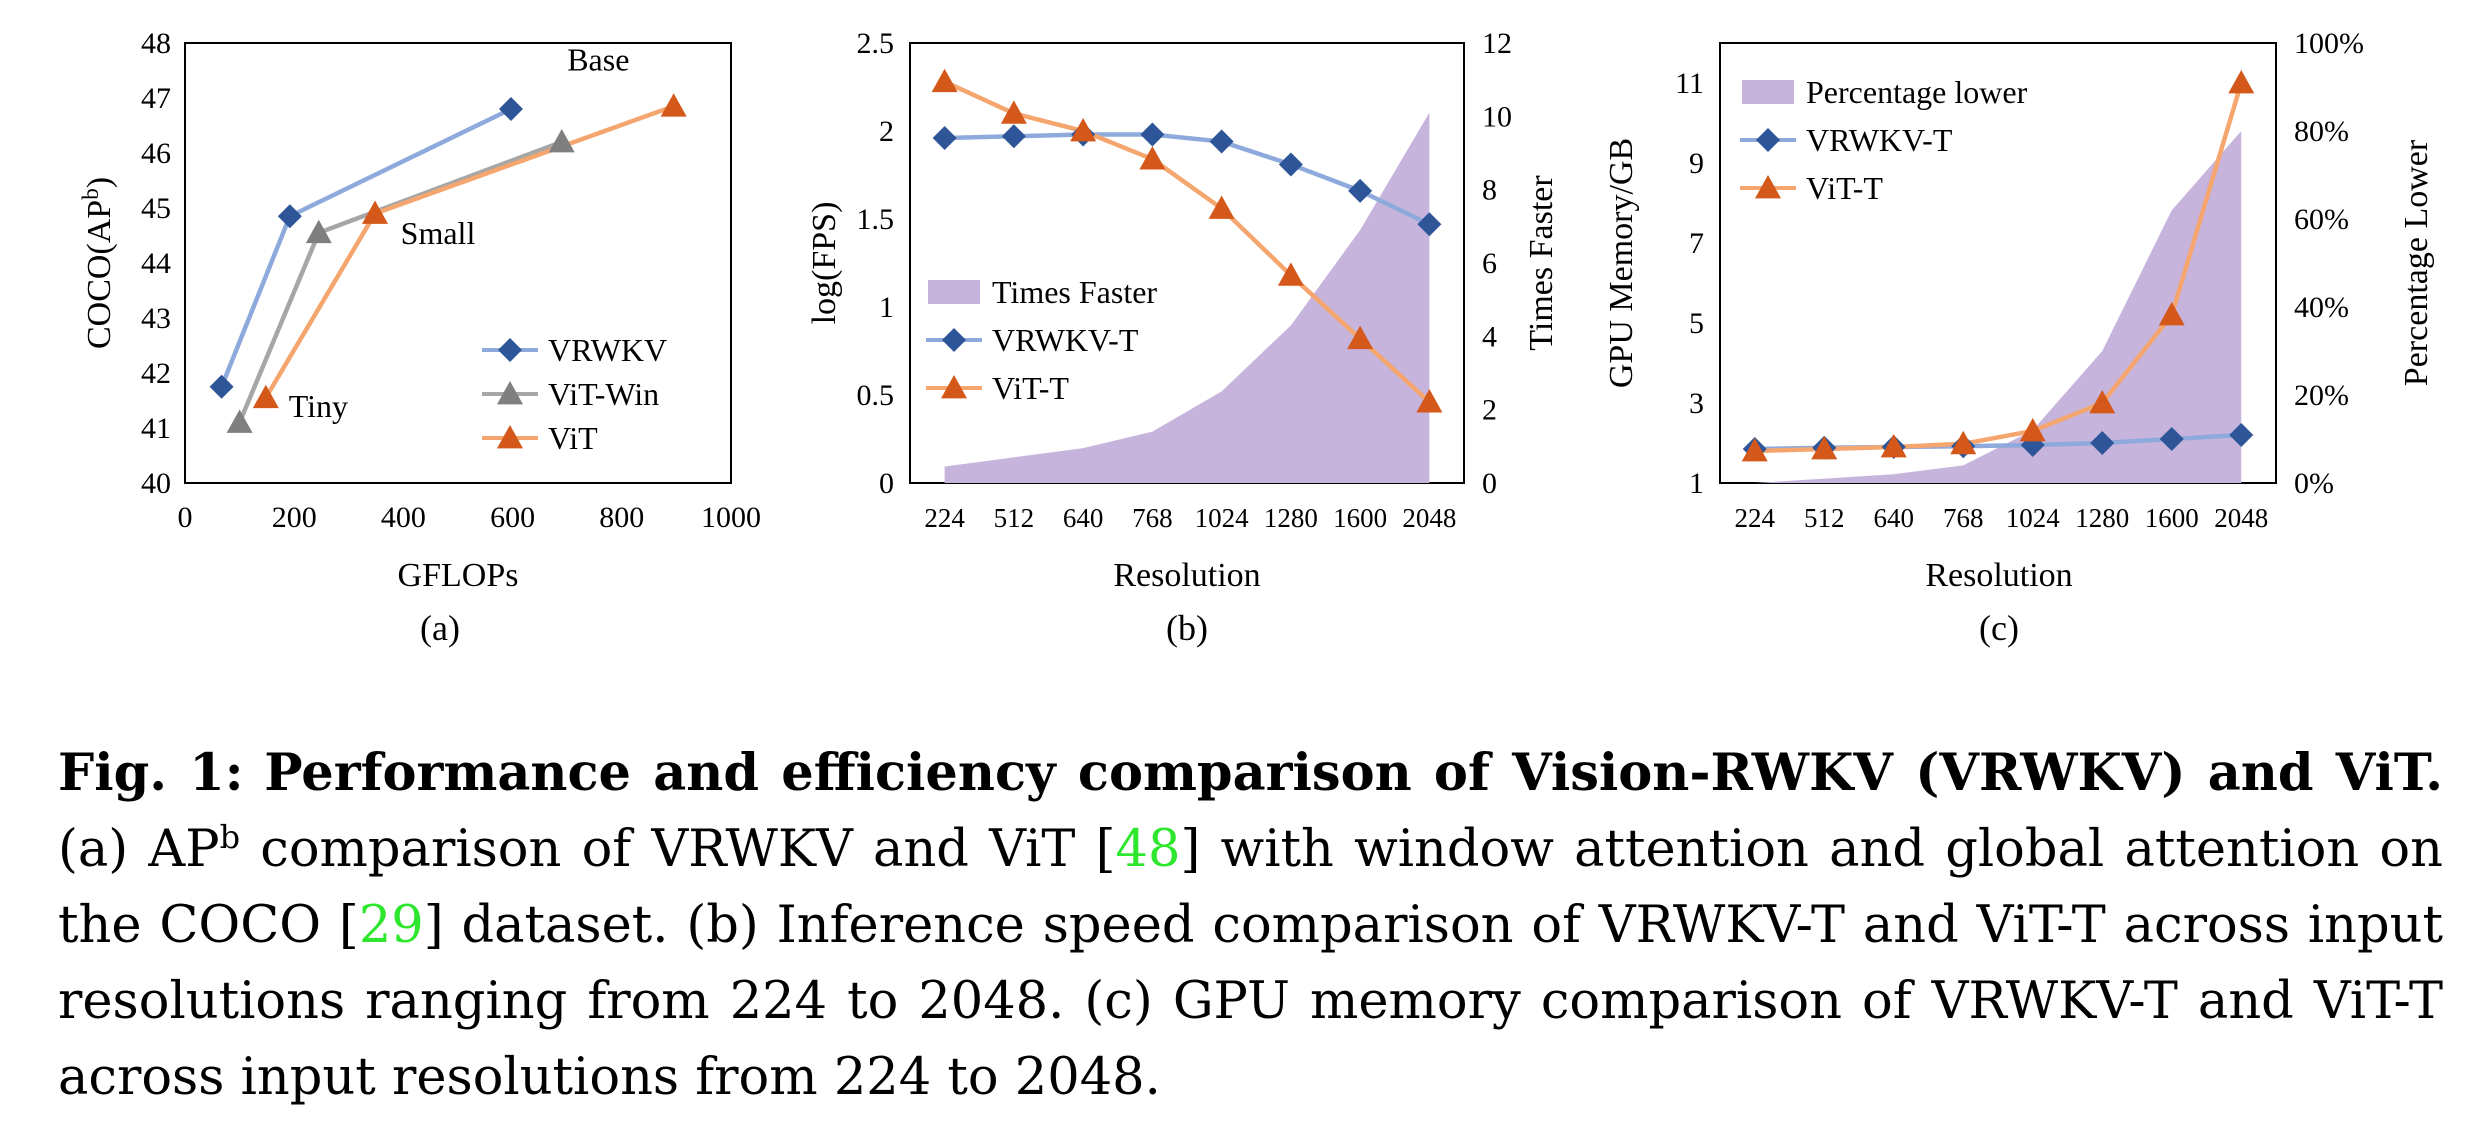 The image size is (2476, 1134). I want to click on y2-tick-label-b: 10, so click(1497, 116).